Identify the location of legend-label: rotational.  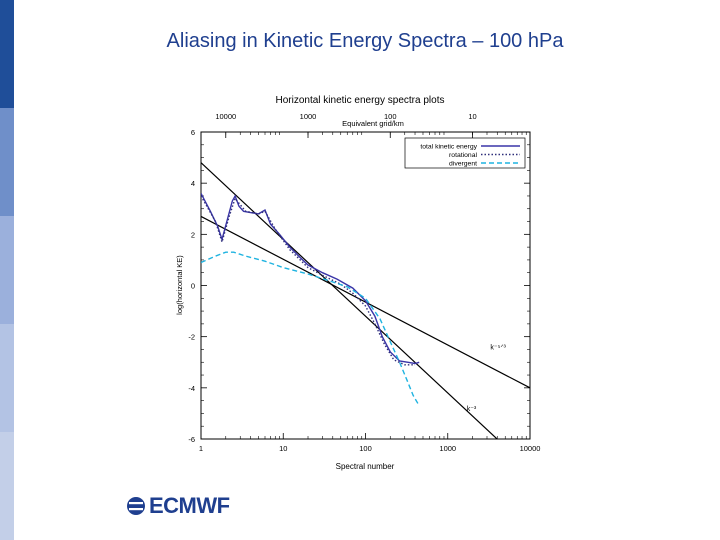
(463, 155).